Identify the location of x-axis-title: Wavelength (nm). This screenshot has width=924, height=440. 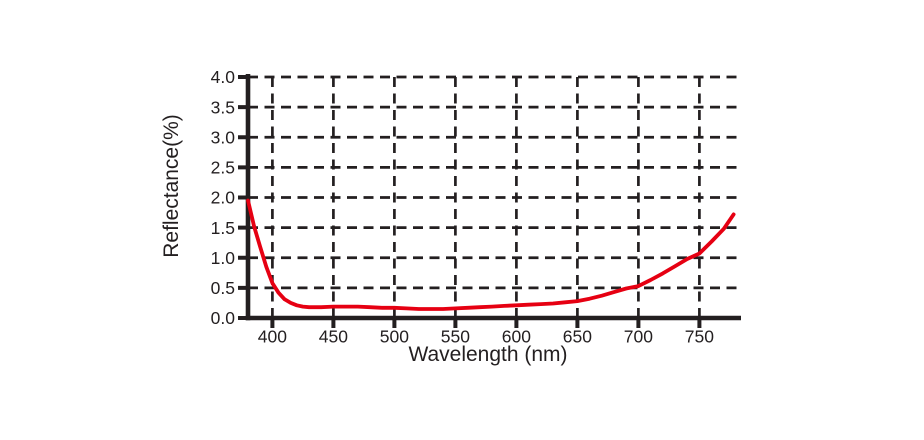
(487, 354).